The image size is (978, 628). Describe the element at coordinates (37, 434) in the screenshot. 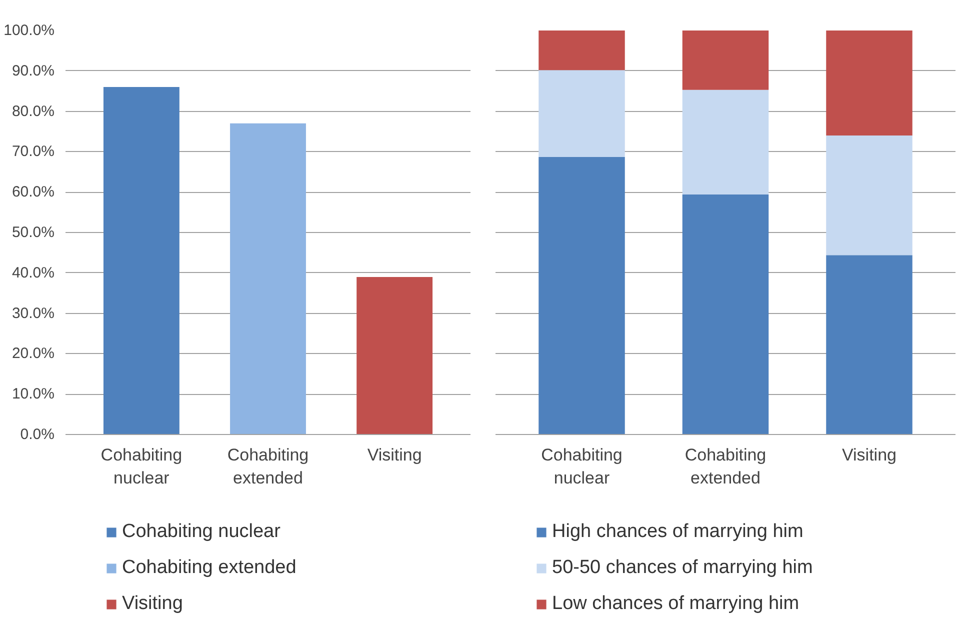

I see `y-tick-label: 0.0%` at that location.